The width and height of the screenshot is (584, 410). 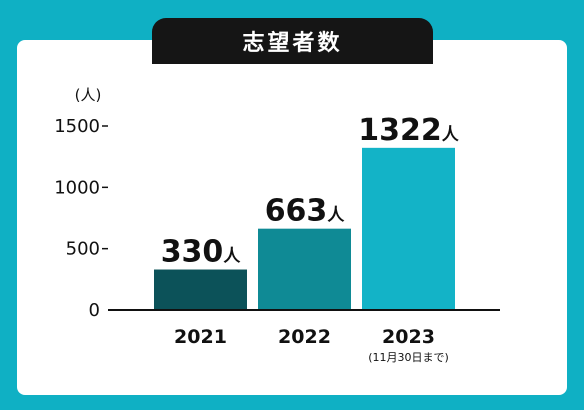 What do you see at coordinates (408, 357) in the screenshot?
I see `x-category-note: (11月30日まで)` at bounding box center [408, 357].